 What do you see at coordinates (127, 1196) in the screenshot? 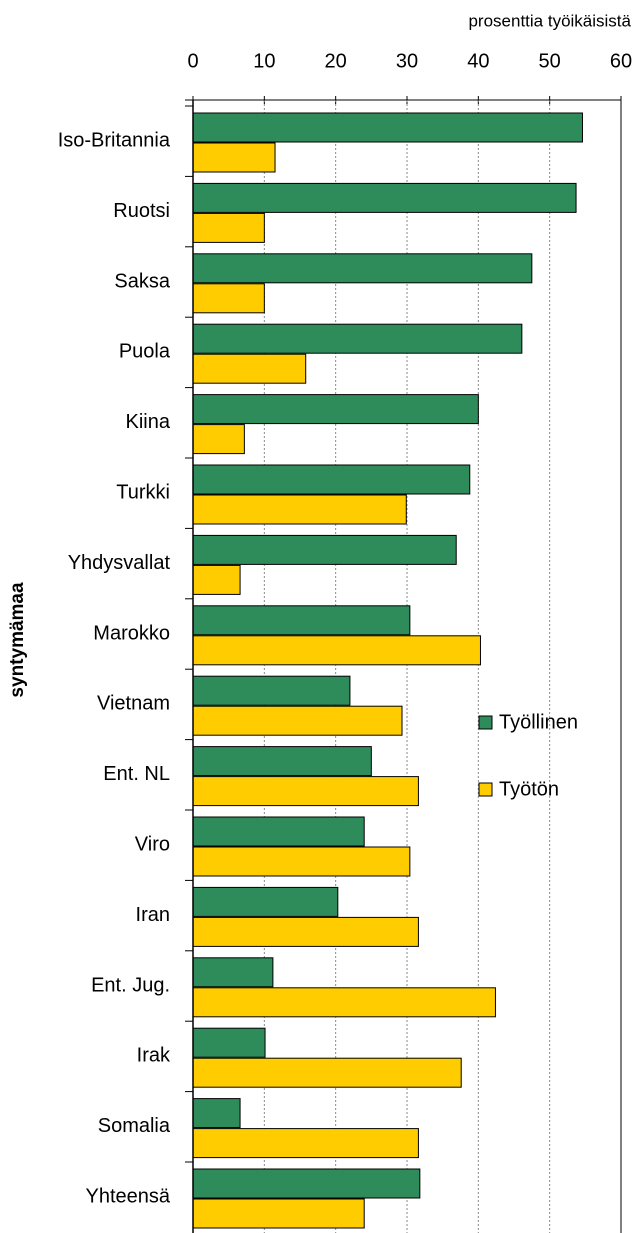
I see `y-tick-label: Yhteensä` at bounding box center [127, 1196].